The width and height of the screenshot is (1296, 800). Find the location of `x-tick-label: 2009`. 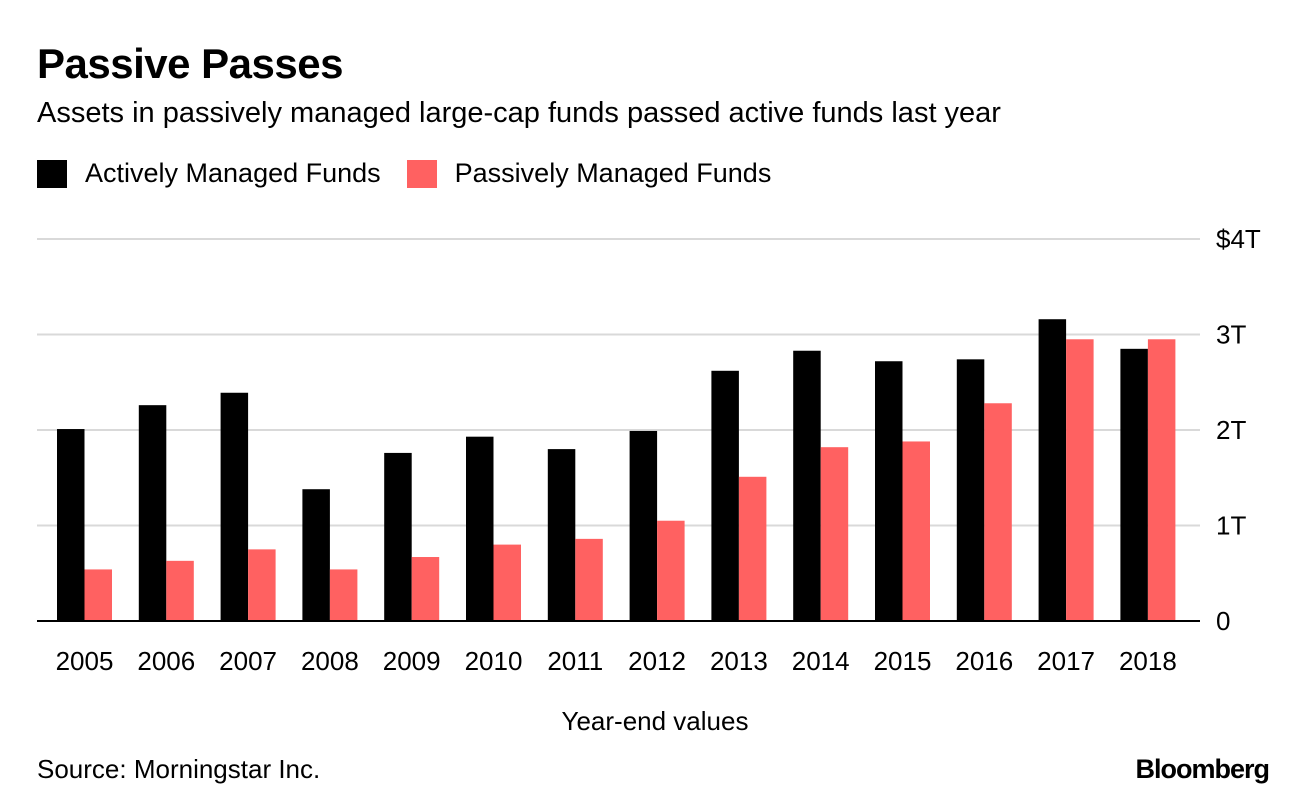

x-tick-label: 2009 is located at coordinates (412, 661).